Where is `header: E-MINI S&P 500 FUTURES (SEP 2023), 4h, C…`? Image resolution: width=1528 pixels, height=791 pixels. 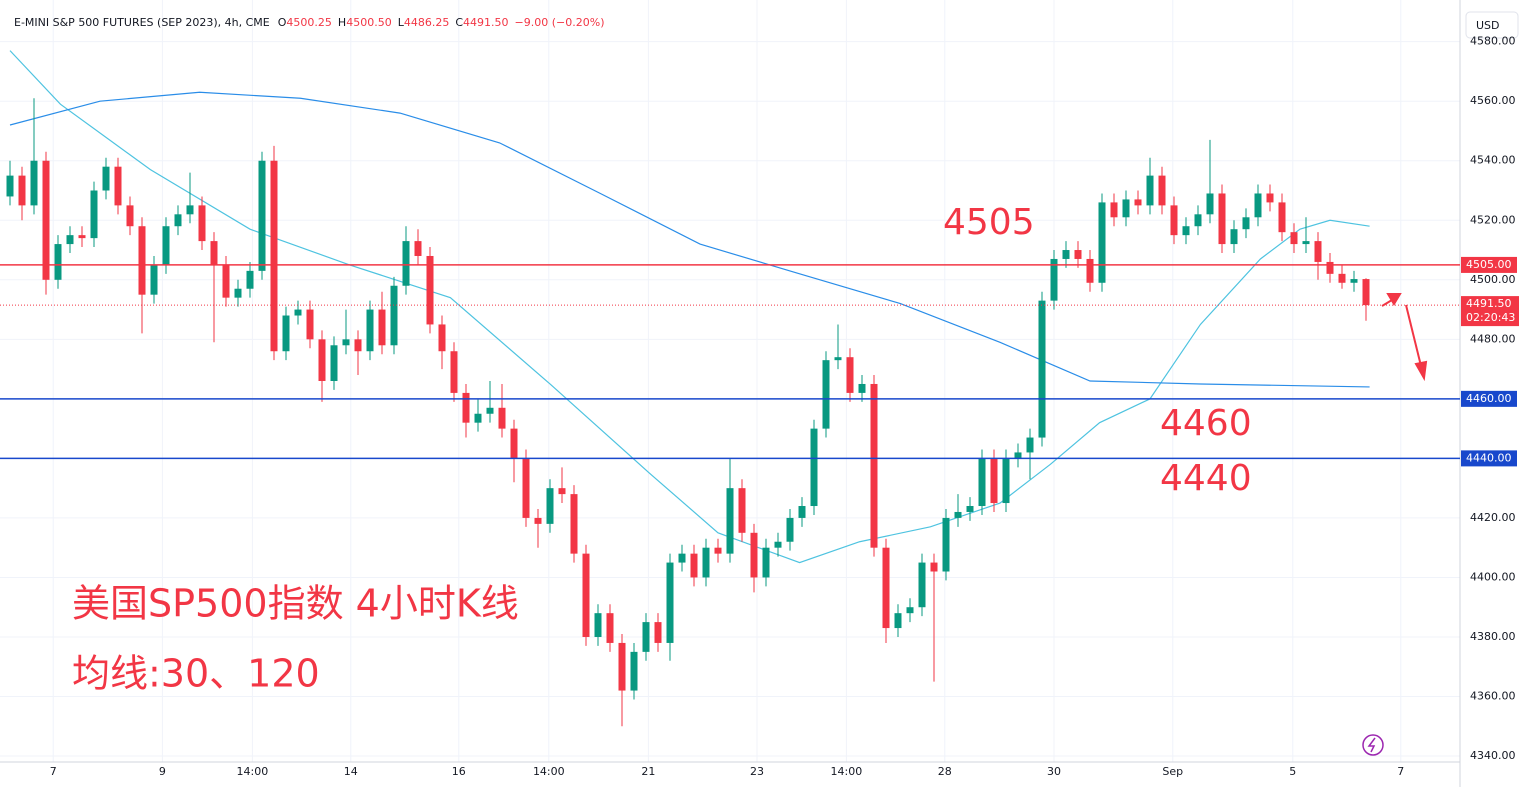 header: E-MINI S&P 500 FUTURES (SEP 2023), 4h, C… is located at coordinates (309, 22).